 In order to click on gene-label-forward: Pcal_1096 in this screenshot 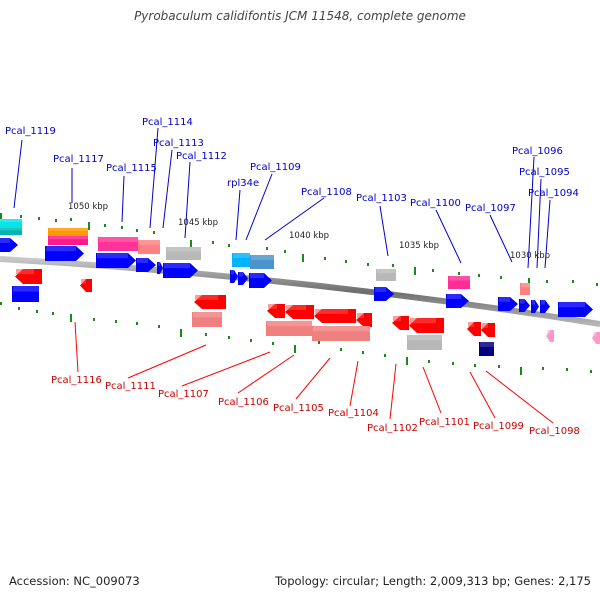, I will do `click(537, 151)`.